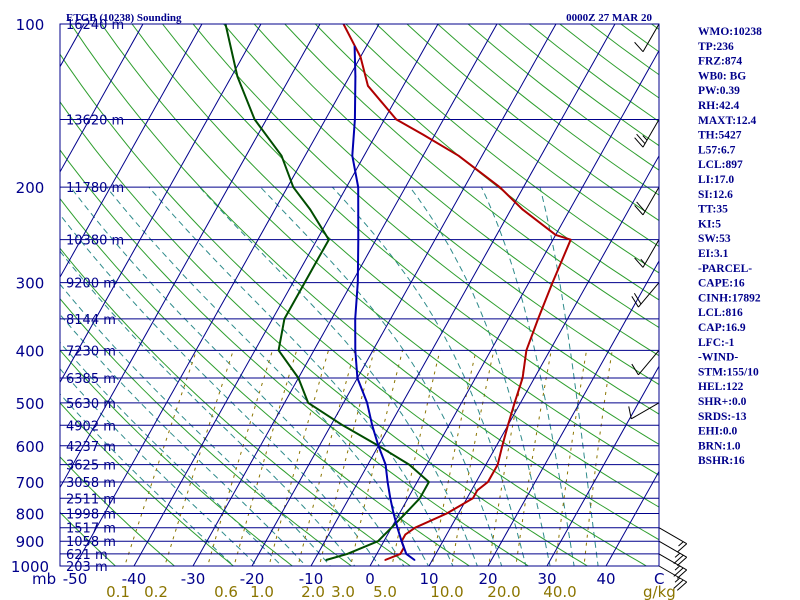 This screenshot has height=600, width=800. What do you see at coordinates (91, 426) in the screenshot?
I see `height-label: 4902 m` at bounding box center [91, 426].